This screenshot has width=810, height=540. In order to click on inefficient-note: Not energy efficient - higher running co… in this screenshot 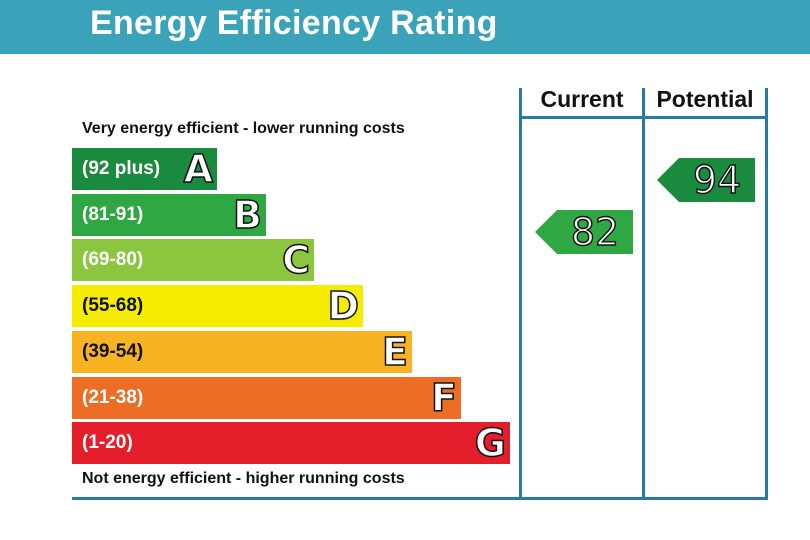, I will do `click(243, 478)`.